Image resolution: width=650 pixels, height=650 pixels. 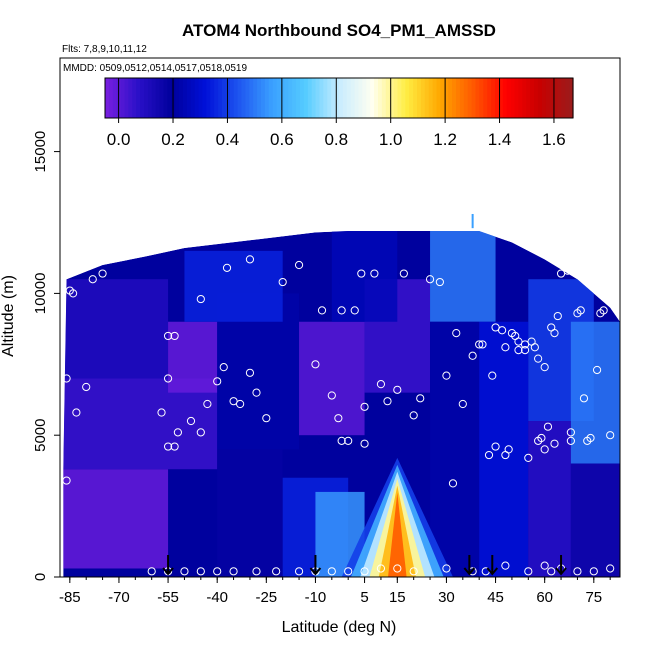 What do you see at coordinates (495, 597) in the screenshot?
I see `x-tick-label: 45` at bounding box center [495, 597].